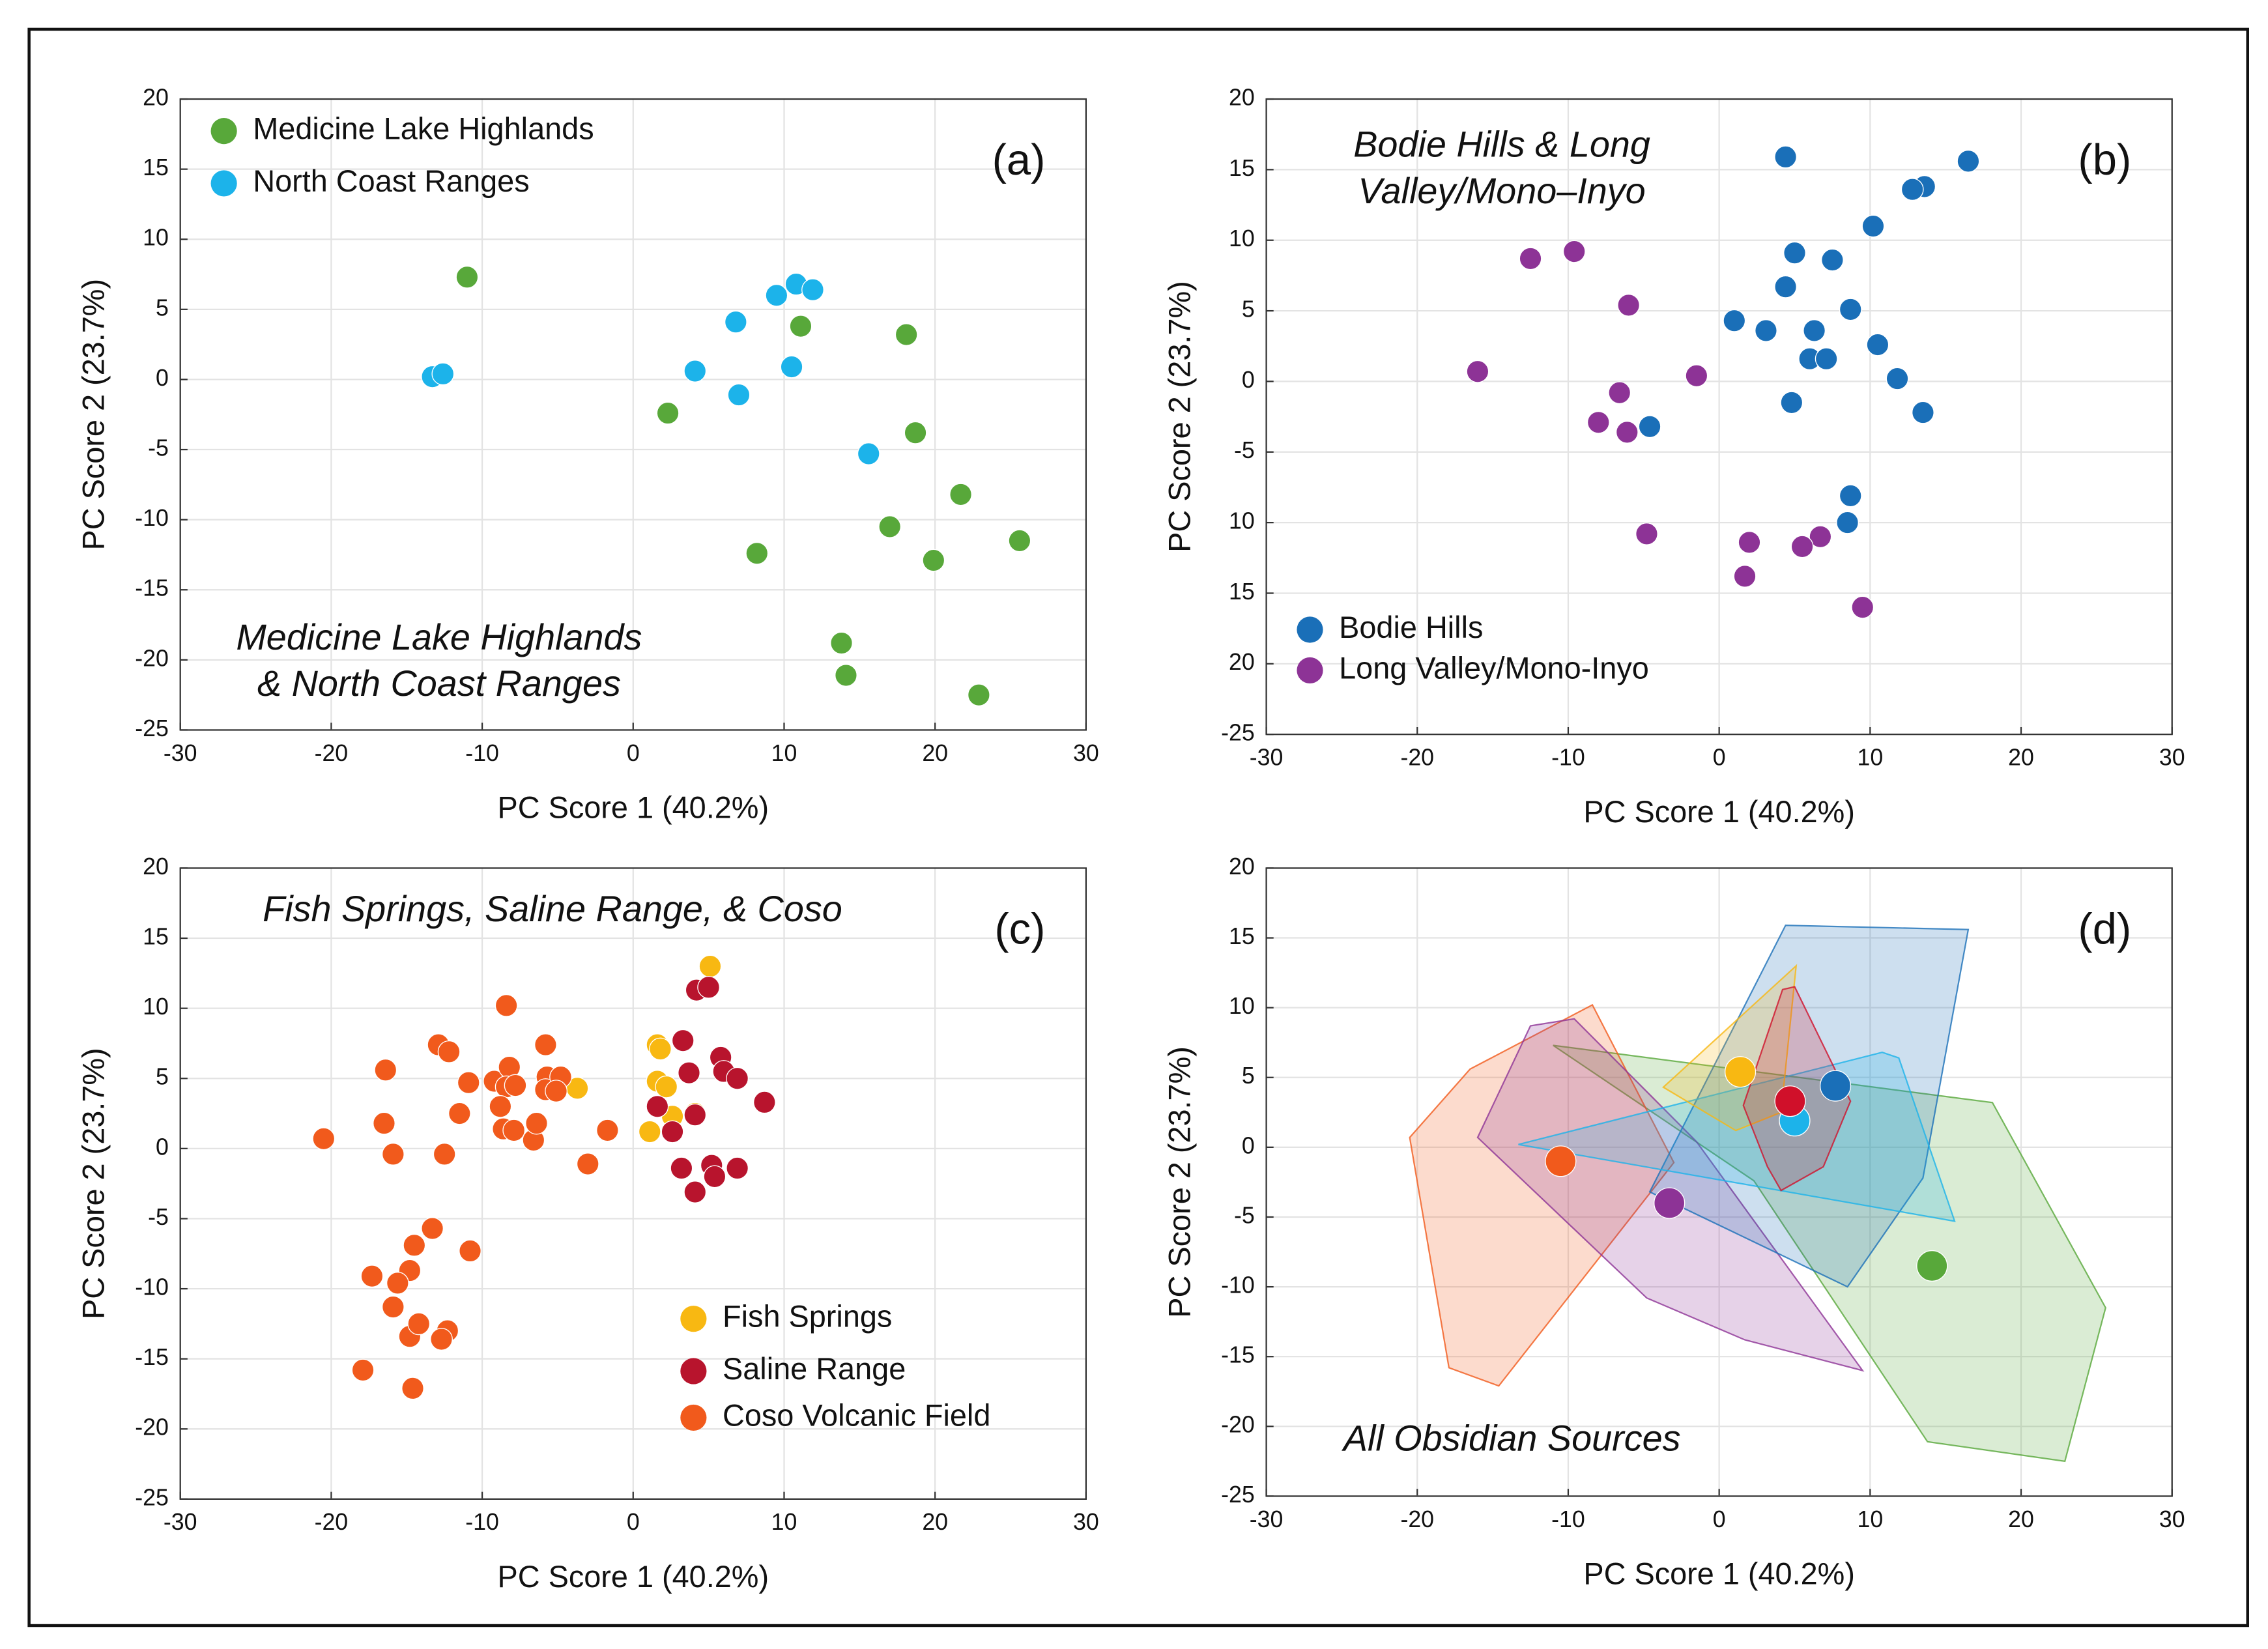 This screenshot has width=2268, height=1649. Describe the element at coordinates (1411, 627) in the screenshot. I see `legend-label: Bodie Hills` at that location.